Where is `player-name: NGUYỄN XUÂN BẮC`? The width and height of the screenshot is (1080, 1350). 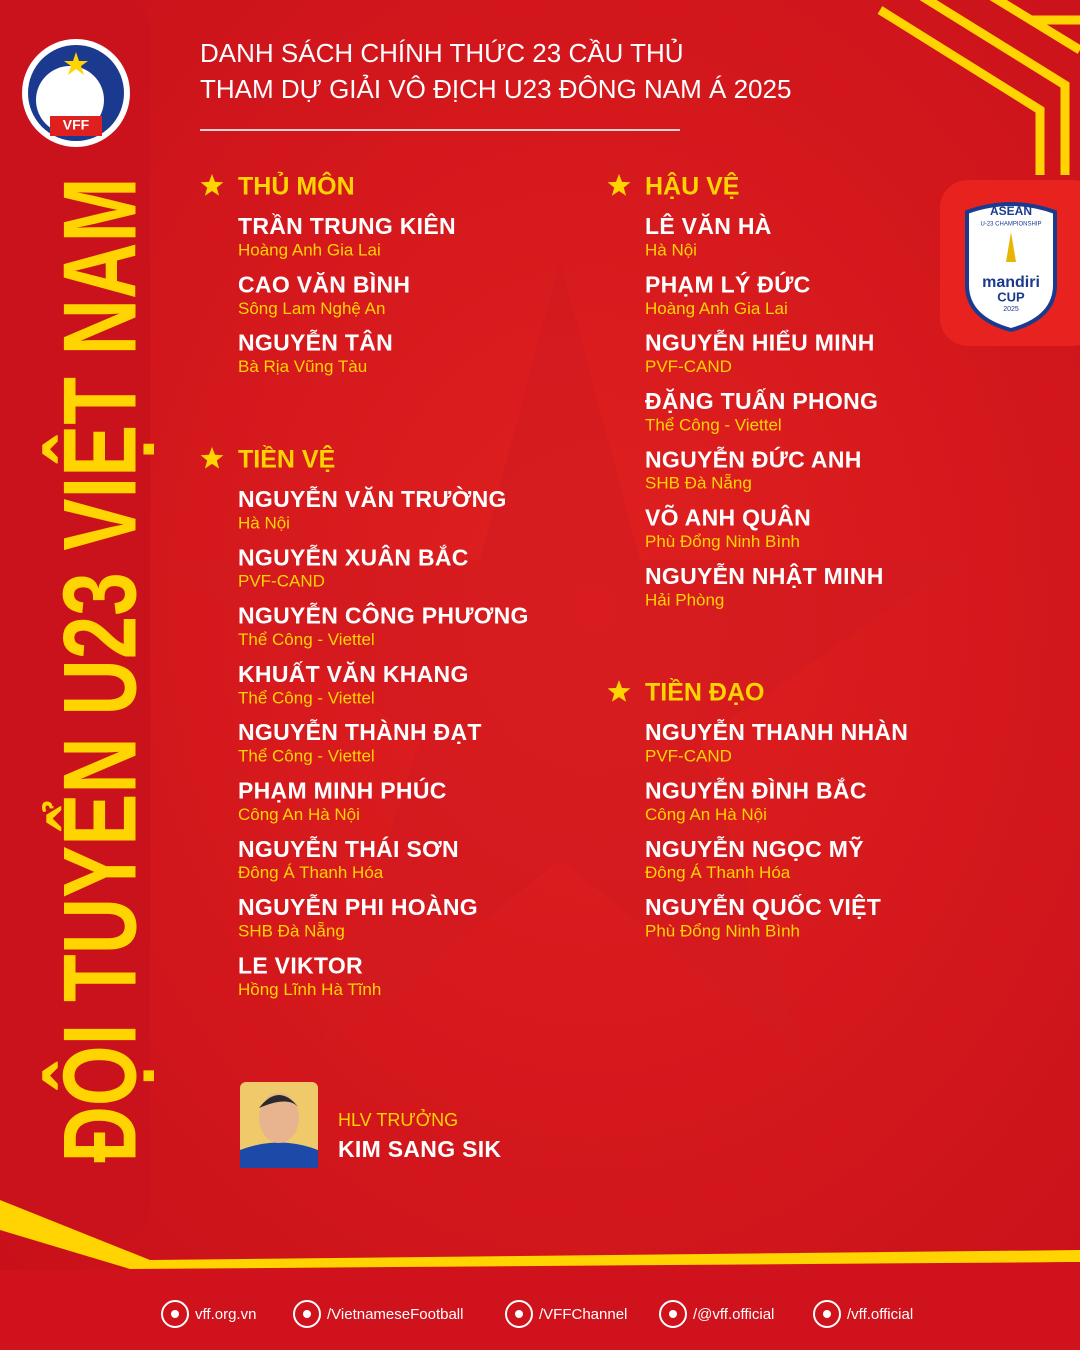
player-name: NGUYỄN XUÂN BẮC is located at coordinates (353, 556).